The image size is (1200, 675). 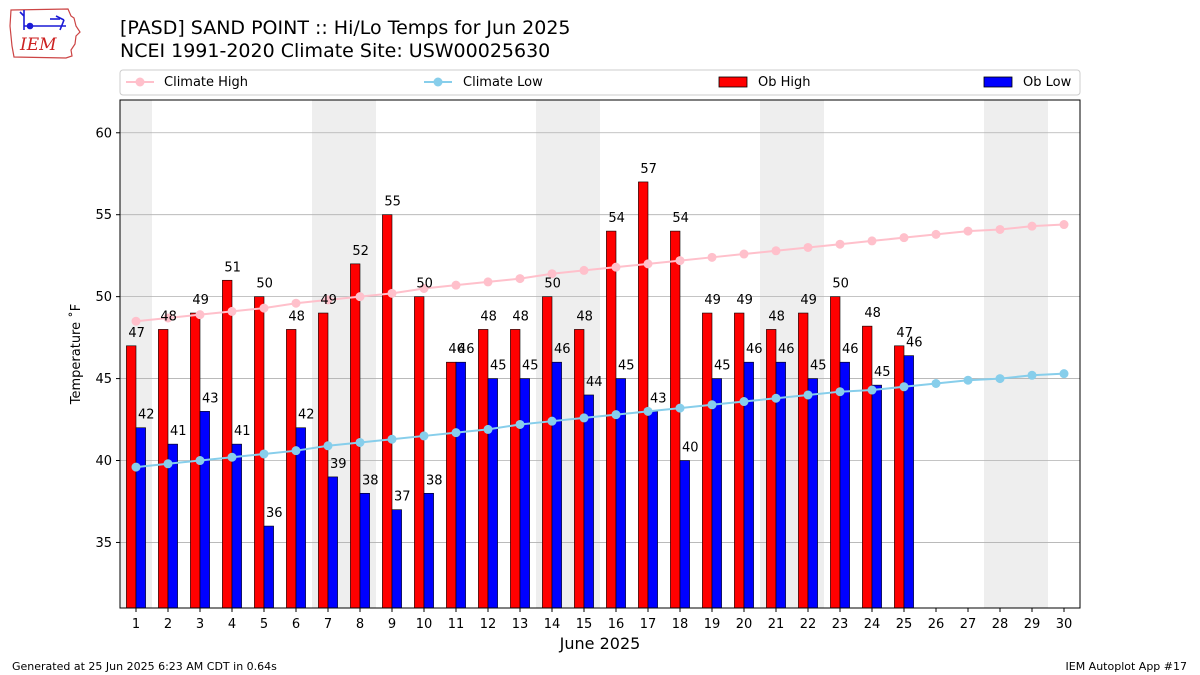 What do you see at coordinates (42, 20) in the screenshot?
I see `weather-instruments-icon` at bounding box center [42, 20].